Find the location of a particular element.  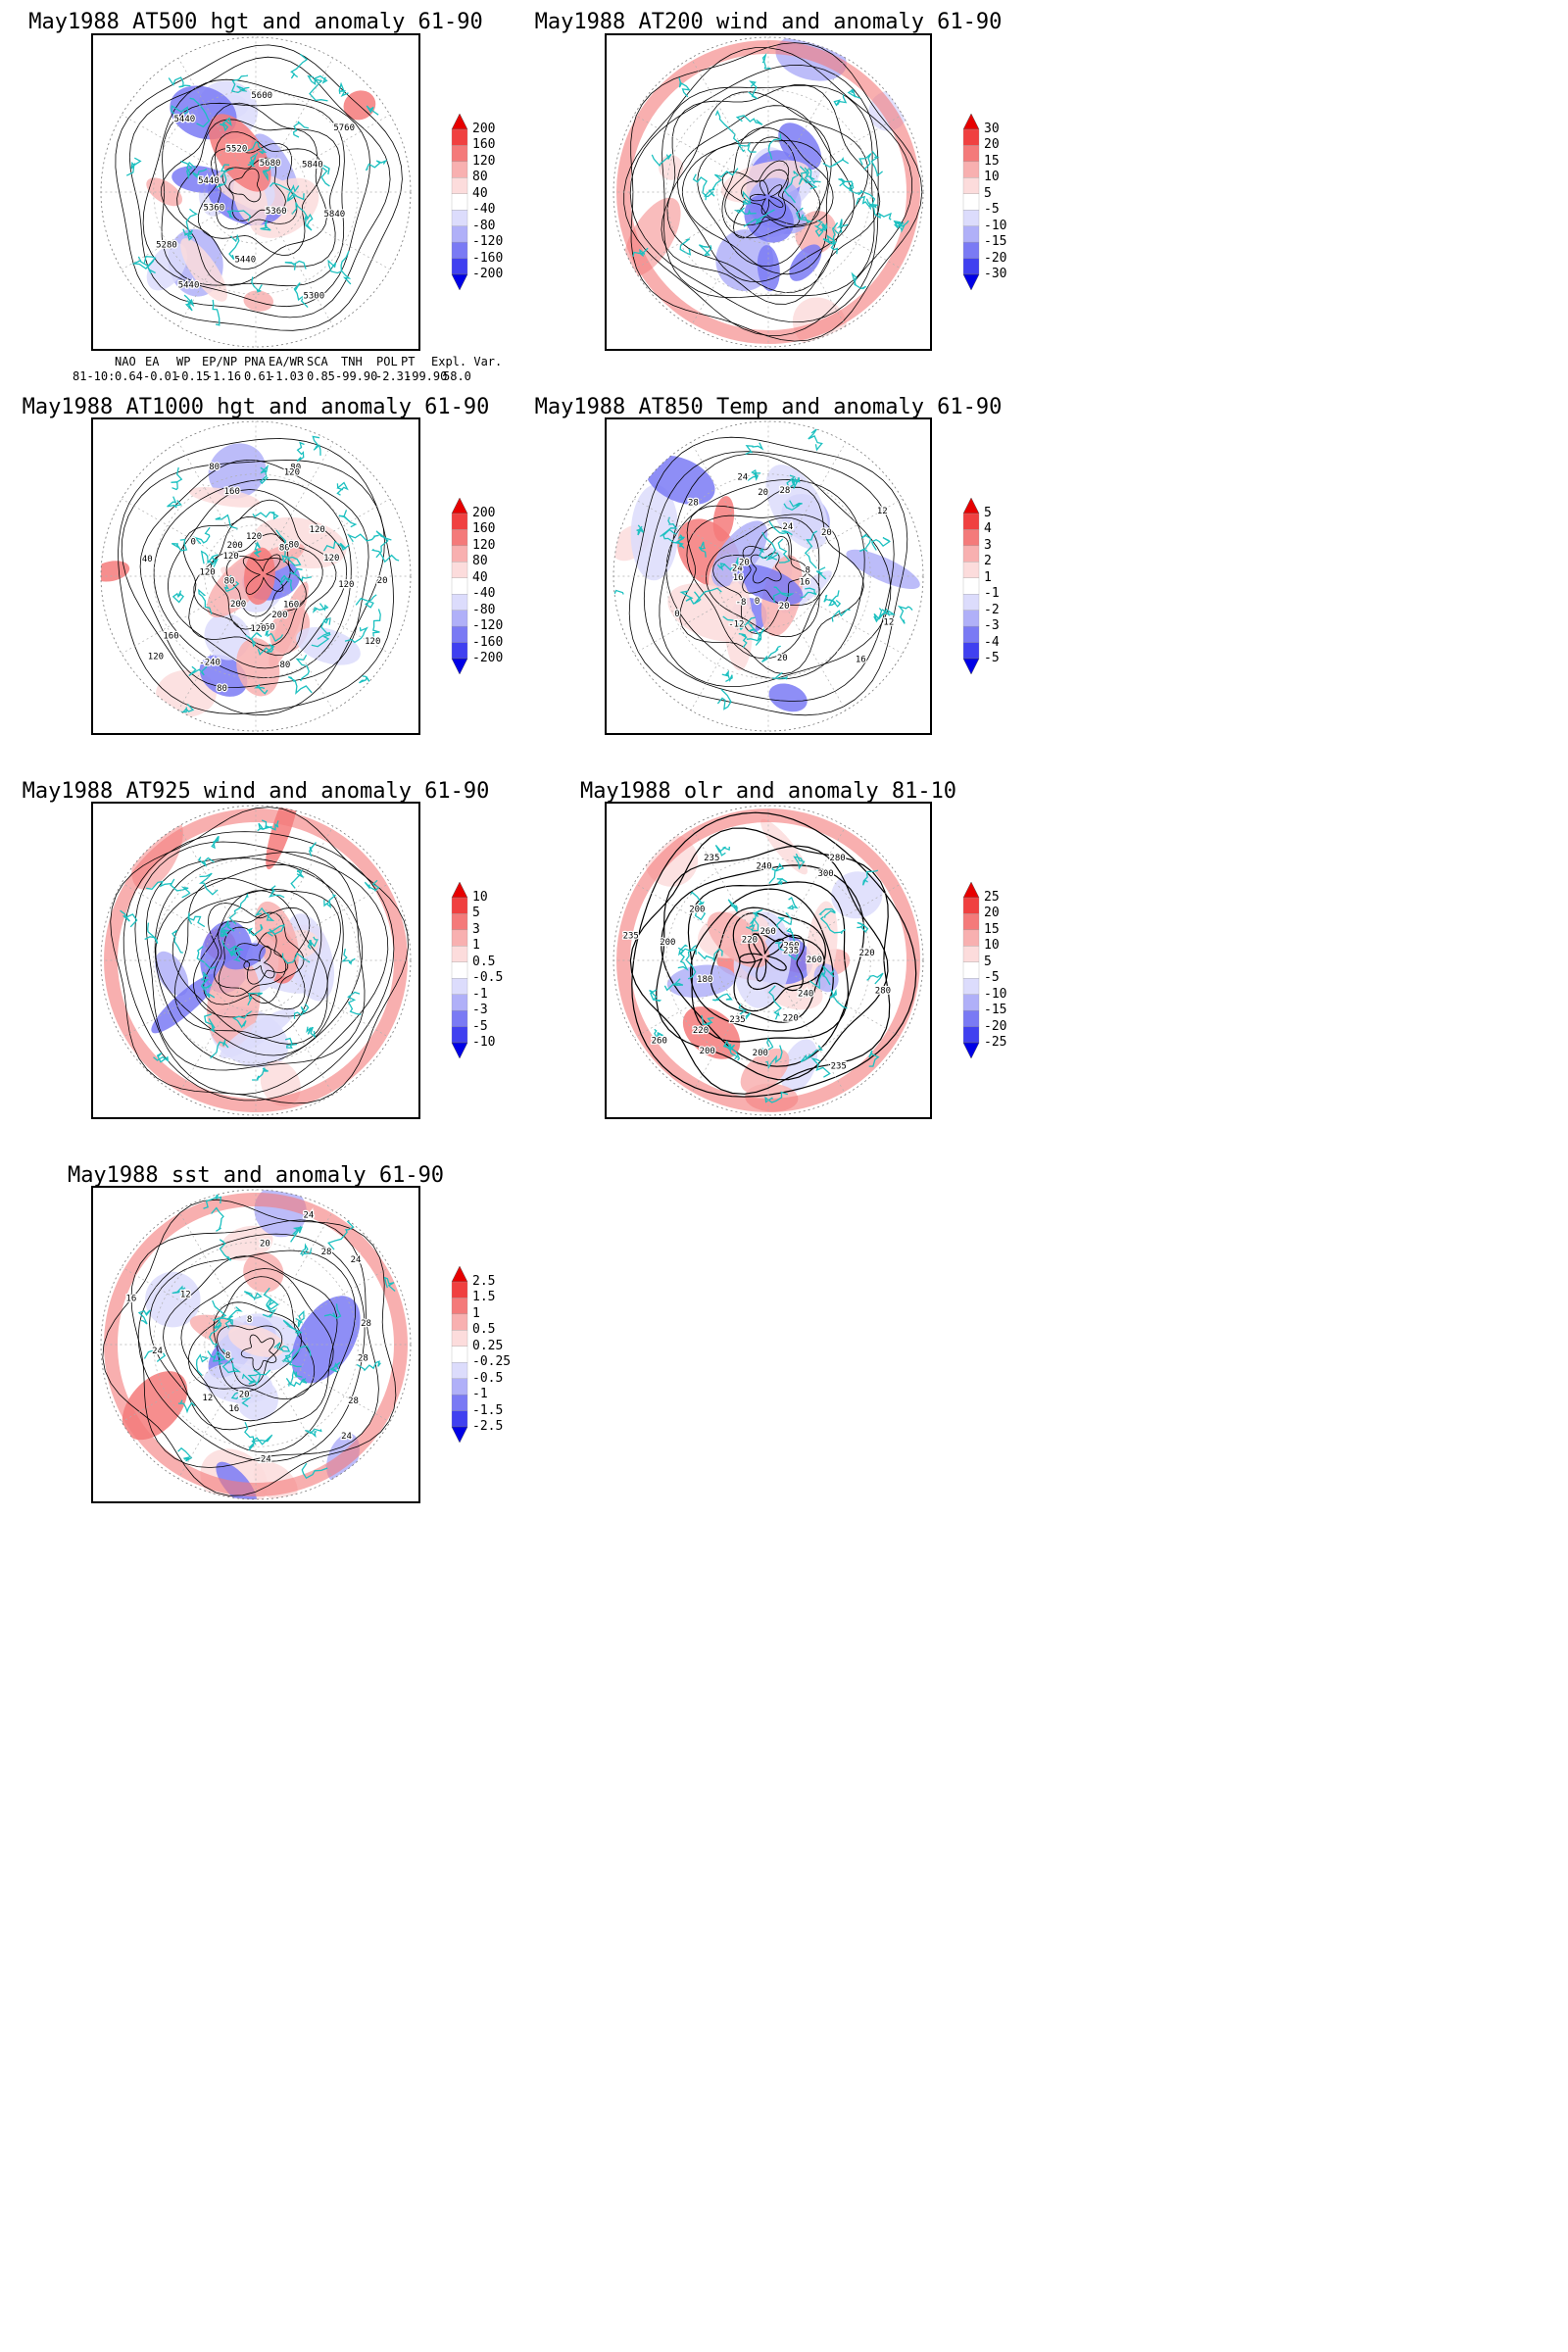

contour-label: 160 is located at coordinates (266, 628).